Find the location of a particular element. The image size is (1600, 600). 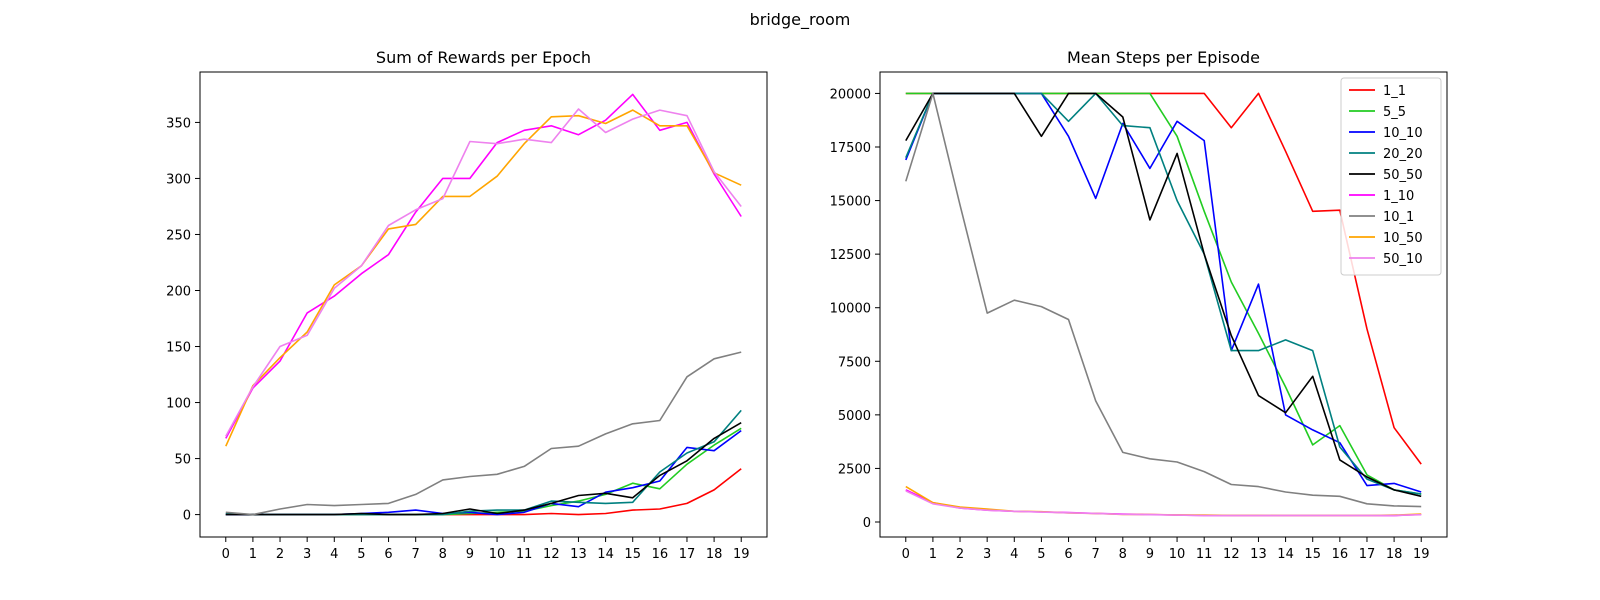

legend: 1_1 5_5 10_10 20_20 50_50 1_10 10_1 10_50 50_10 is located at coordinates (1391, 176).